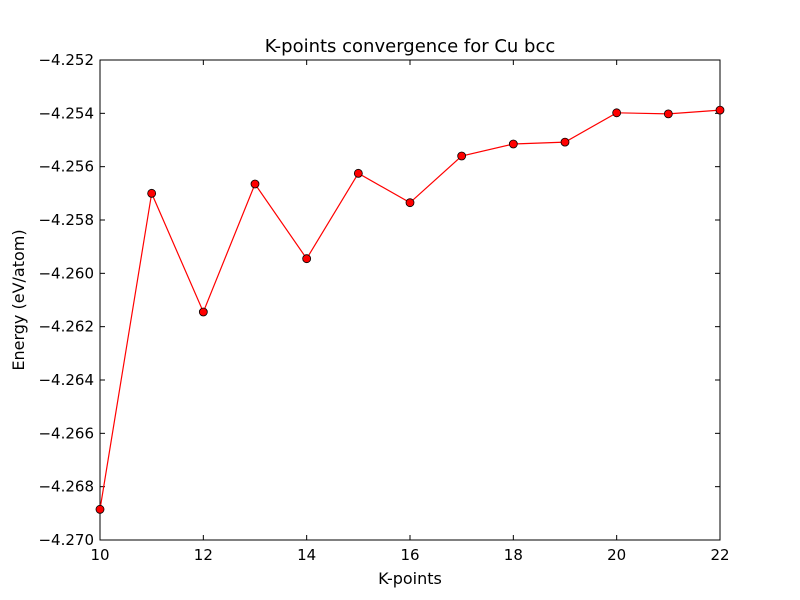 This screenshot has height=600, width=800. What do you see at coordinates (66, 273) in the screenshot?
I see `y-tick-label: −4.260` at bounding box center [66, 273].